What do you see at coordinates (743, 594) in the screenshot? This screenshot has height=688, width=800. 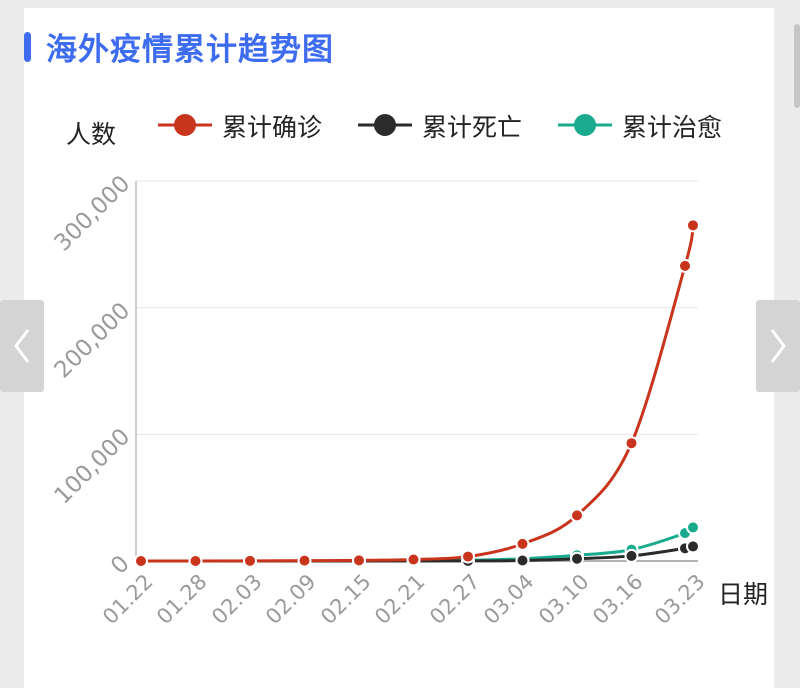 I see `x-axis-title: 日期` at bounding box center [743, 594].